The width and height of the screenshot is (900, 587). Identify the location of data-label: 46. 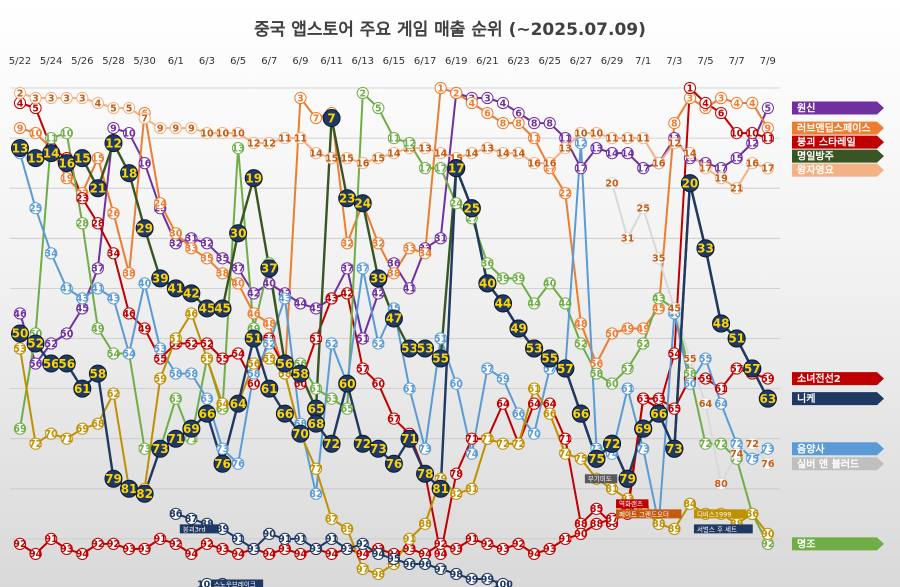
(129, 314).